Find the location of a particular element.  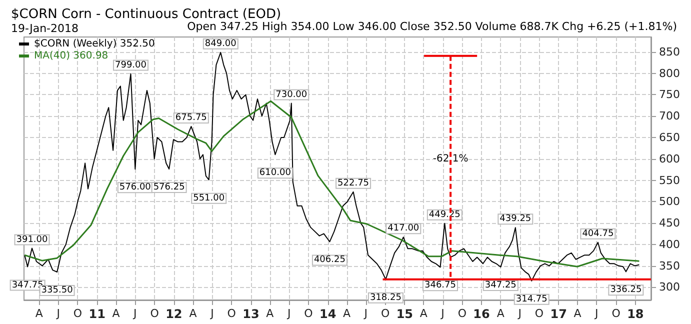

annotation: 318.25 is located at coordinates (386, 297).